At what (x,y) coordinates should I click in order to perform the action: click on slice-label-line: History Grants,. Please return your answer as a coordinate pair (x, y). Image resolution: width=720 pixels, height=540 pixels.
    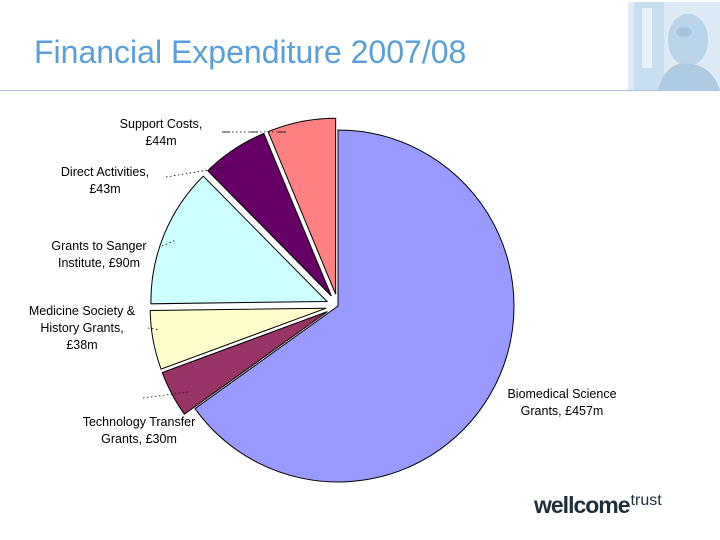
    Looking at the image, I should click on (81, 328).